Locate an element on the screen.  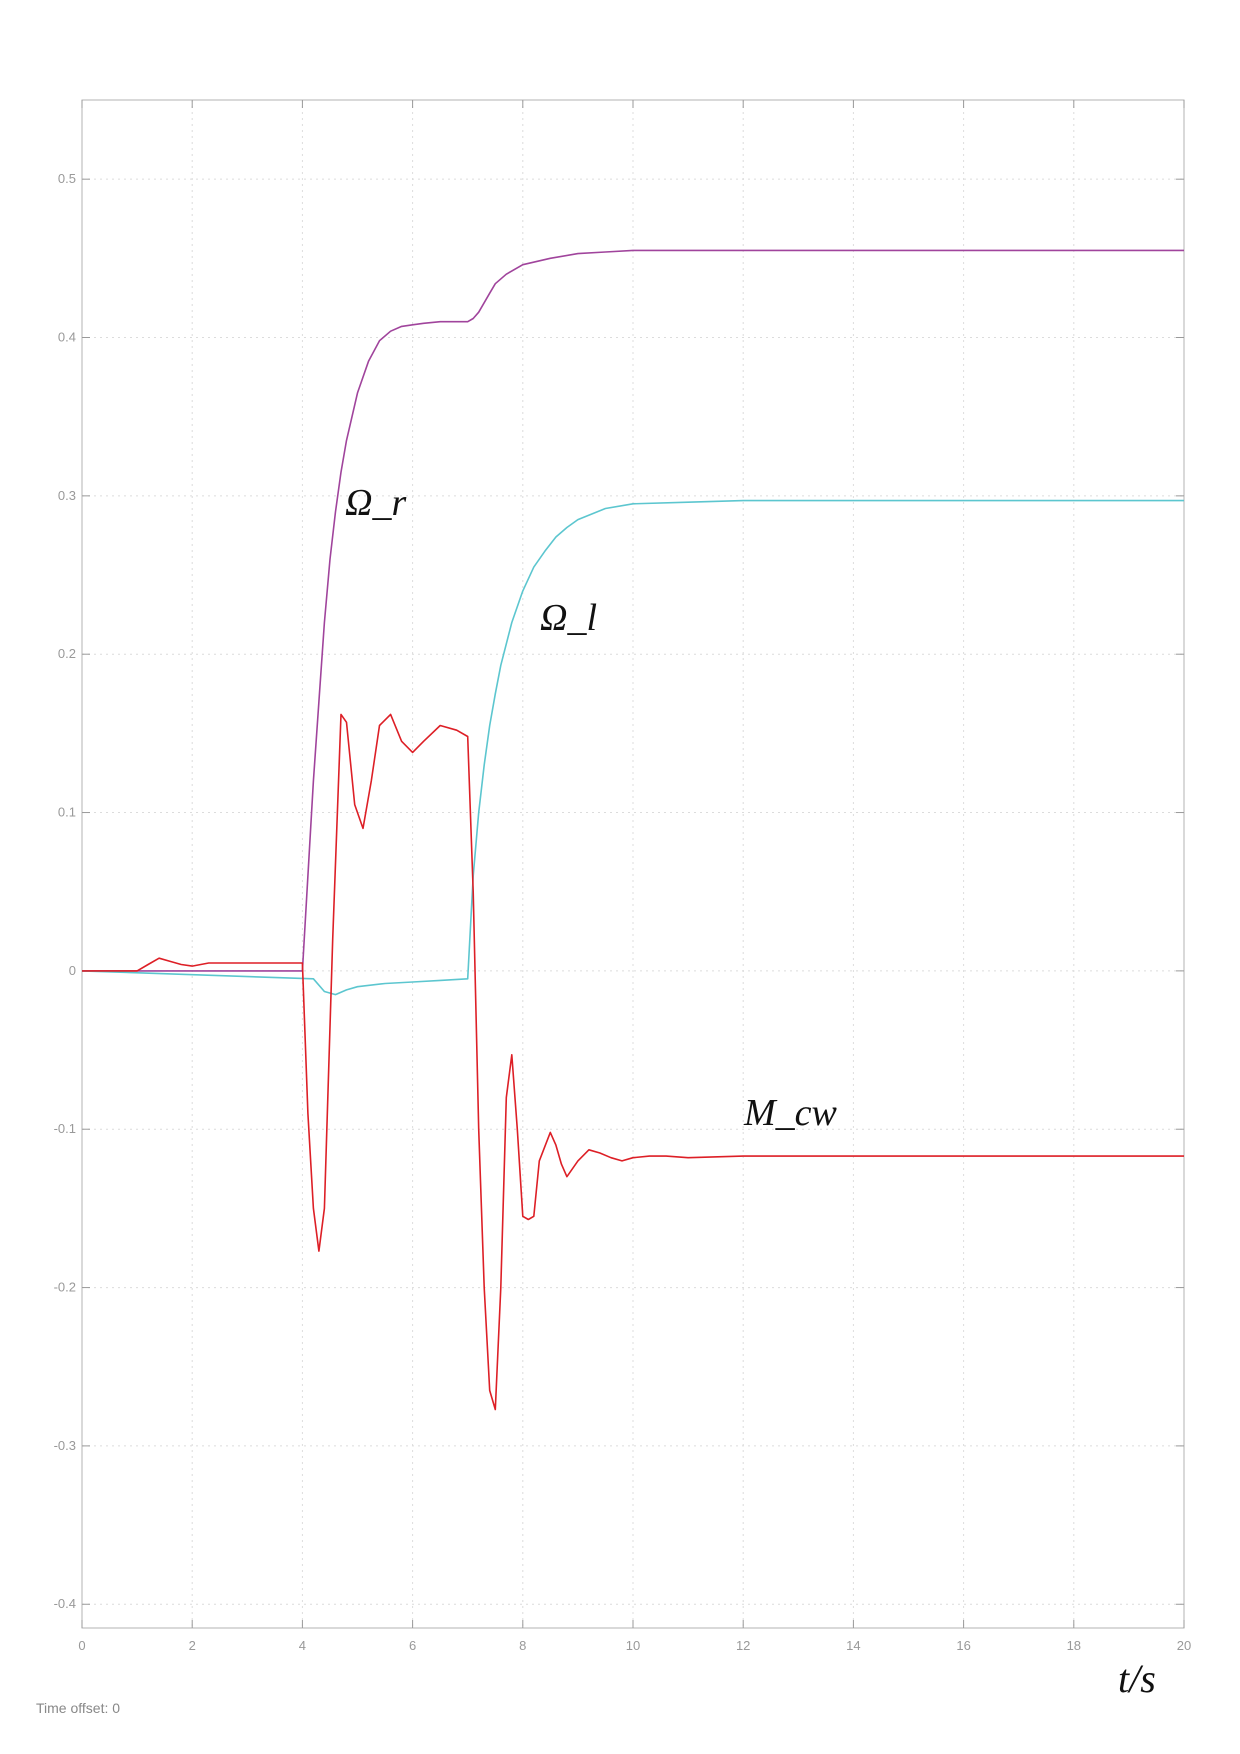
y-tick-label: -0.1 is located at coordinates (65, 1128).